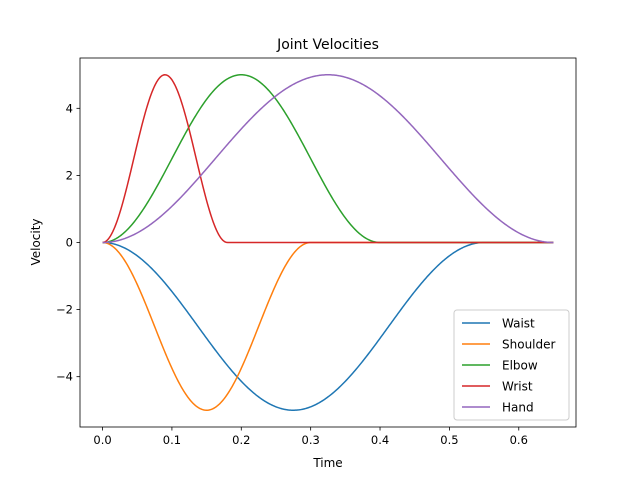 The width and height of the screenshot is (640, 480). Describe the element at coordinates (327, 45) in the screenshot. I see `chart-title: Joint Velocities` at that location.